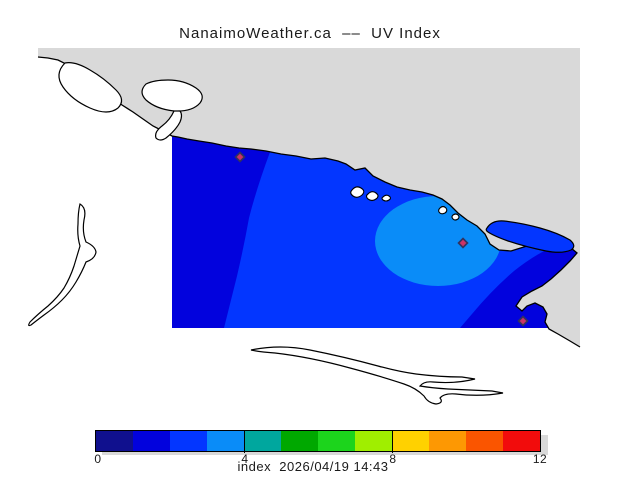 This screenshot has width=640, height=480. Describe the element at coordinates (130, 101) in the screenshot. I see `northwest-inlets` at that location.